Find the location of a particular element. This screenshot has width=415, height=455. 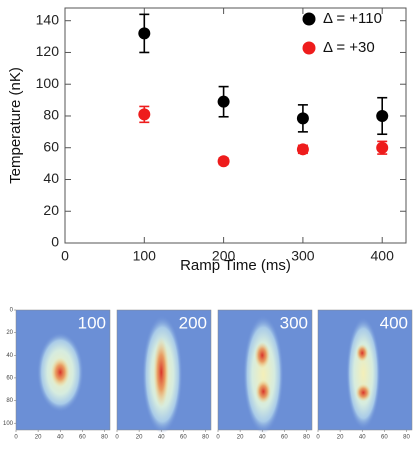

panel-label: 400 is located at coordinates (394, 322).